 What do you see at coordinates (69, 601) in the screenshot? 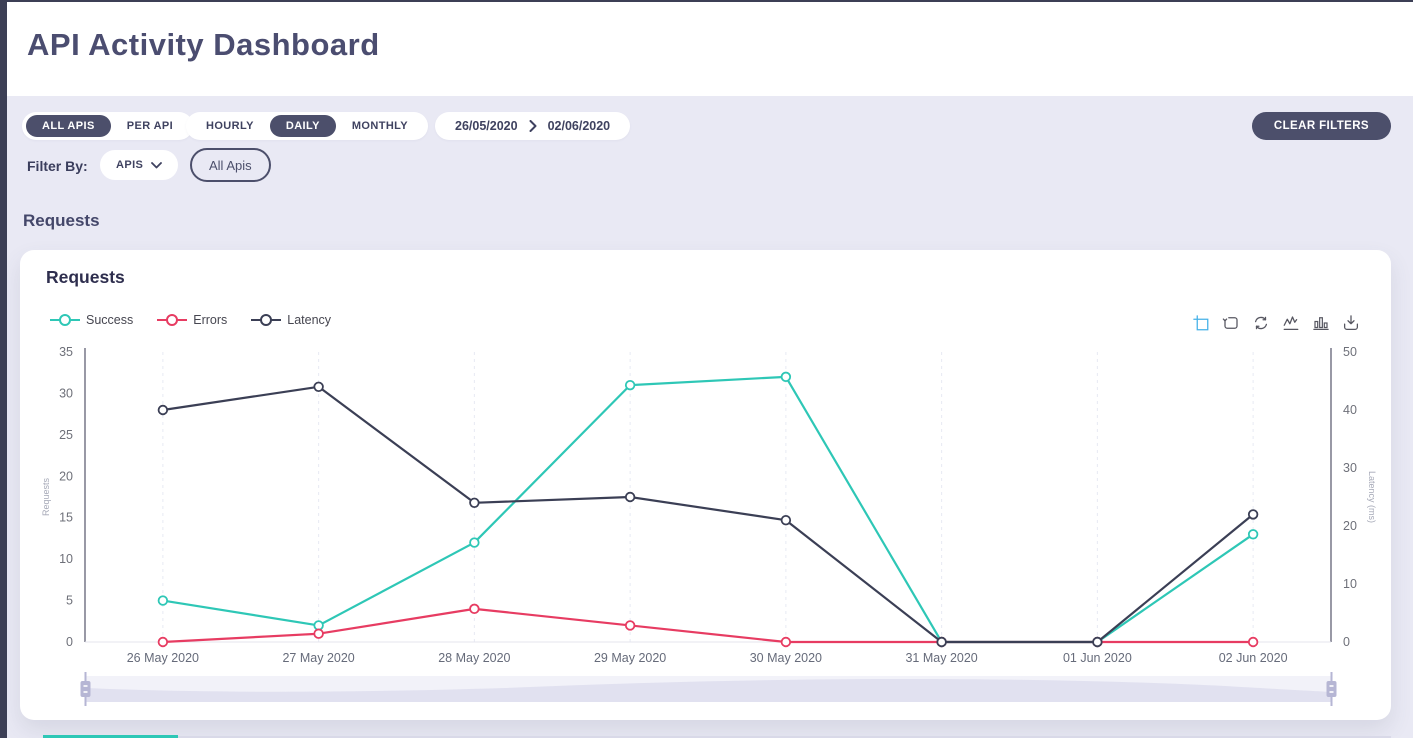
I see `svg-text: 5` at bounding box center [69, 601].